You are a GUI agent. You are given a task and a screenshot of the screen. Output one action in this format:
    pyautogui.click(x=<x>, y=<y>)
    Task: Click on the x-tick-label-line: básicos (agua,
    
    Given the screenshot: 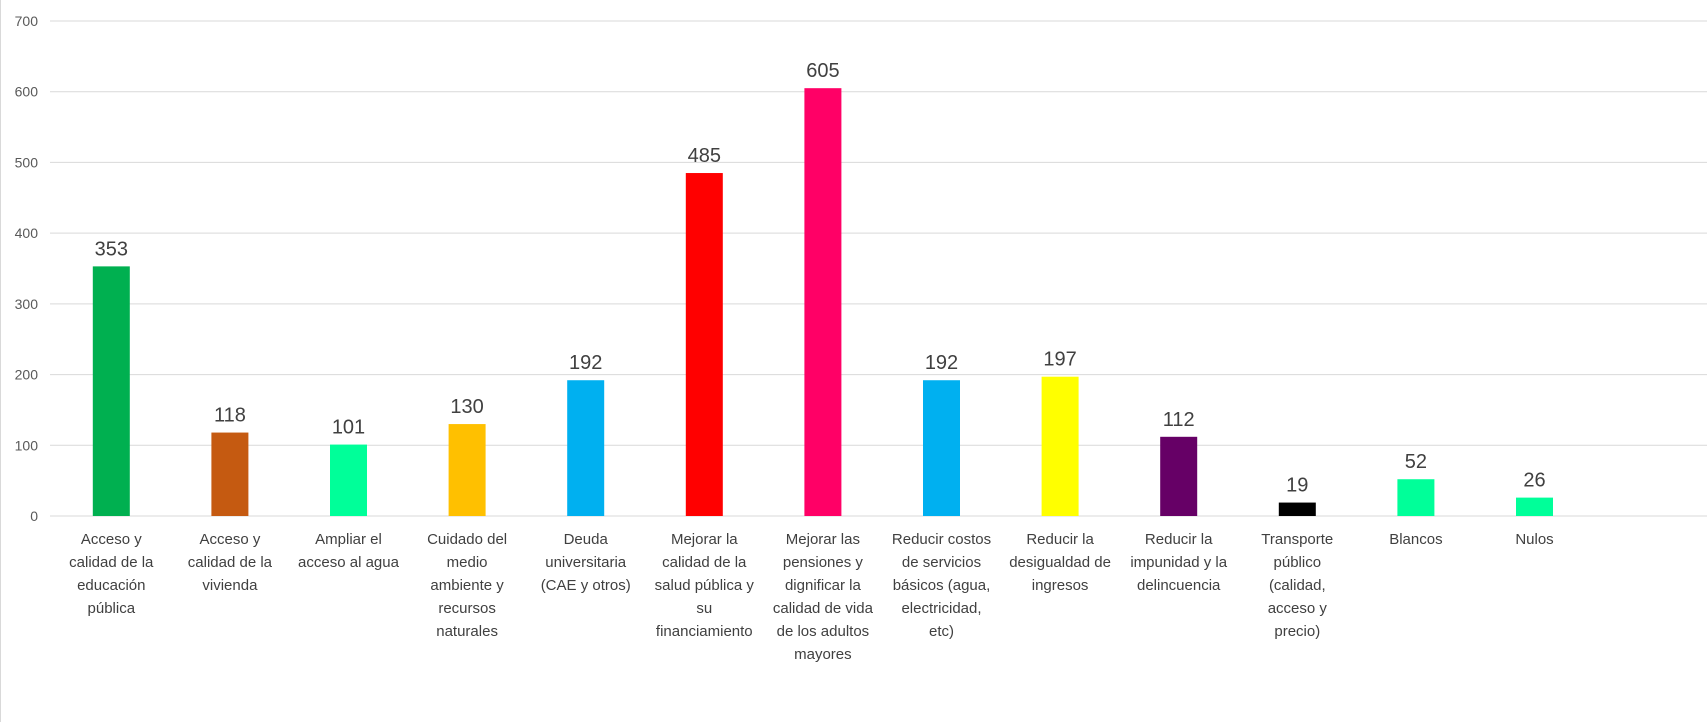 What is the action you would take?
    pyautogui.click(x=942, y=585)
    